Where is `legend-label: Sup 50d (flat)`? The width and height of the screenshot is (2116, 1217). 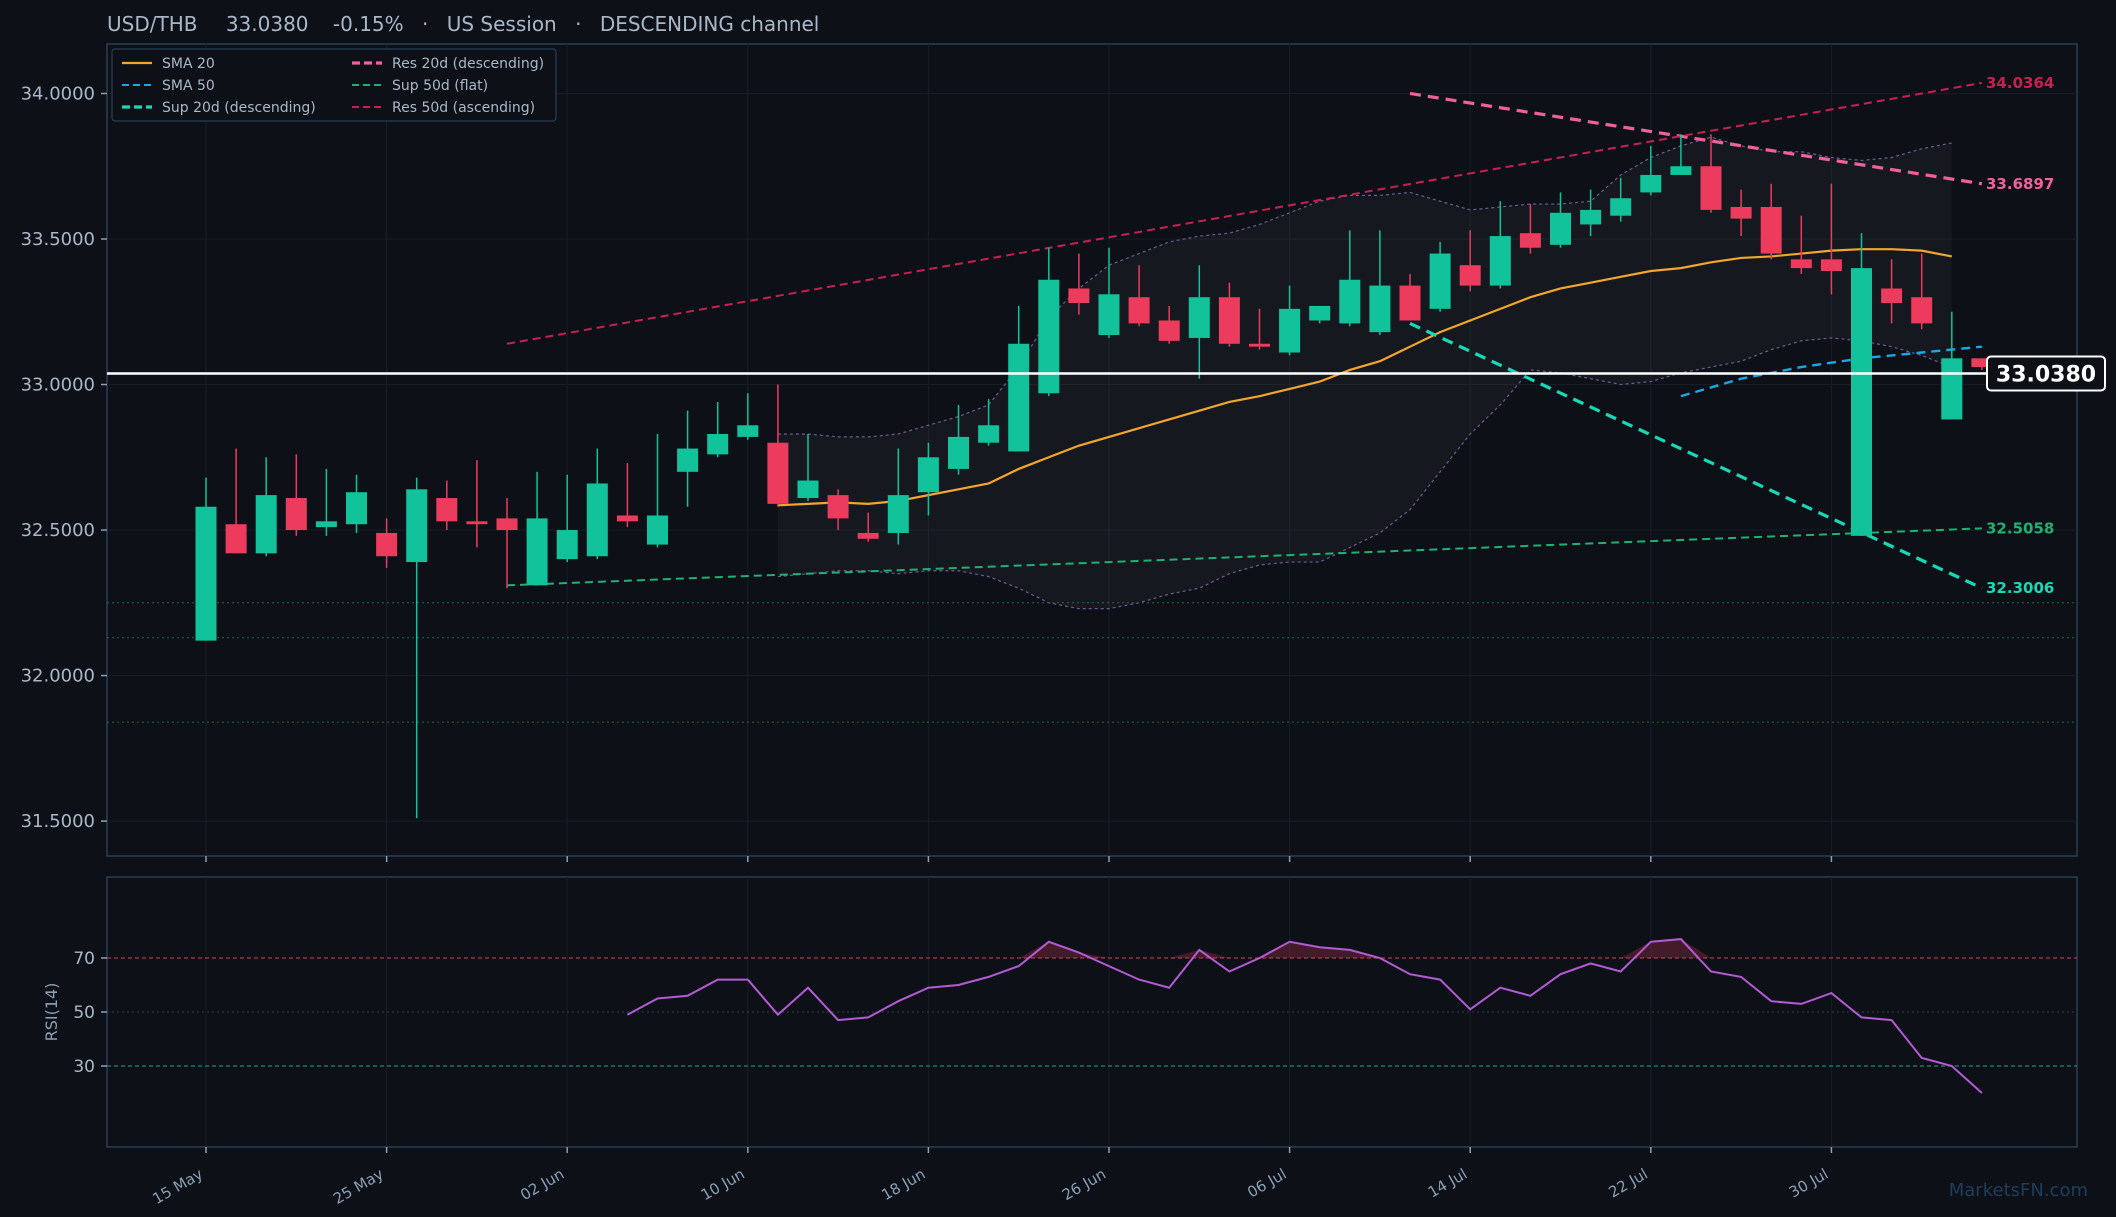
legend-label: Sup 50d (flat) is located at coordinates (440, 86).